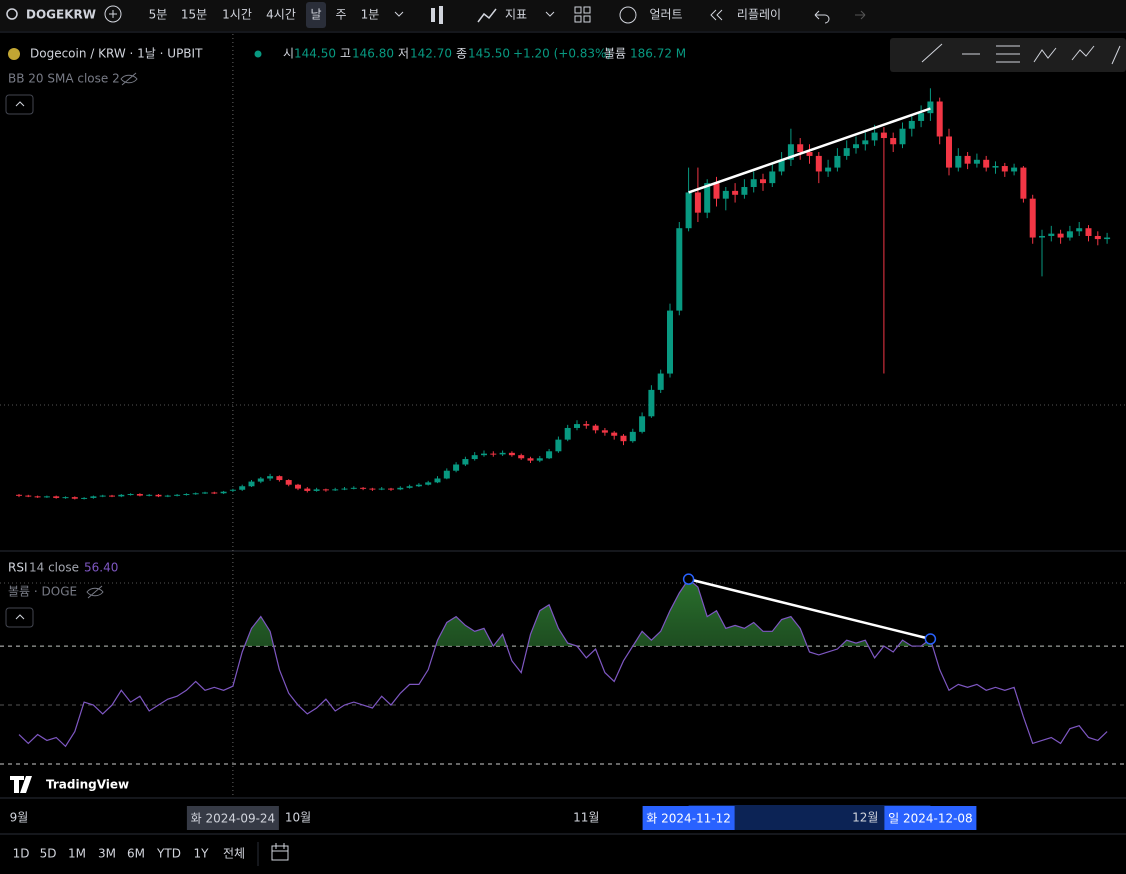  What do you see at coordinates (288, 54) in the screenshot?
I see `open-label: 시` at bounding box center [288, 54].